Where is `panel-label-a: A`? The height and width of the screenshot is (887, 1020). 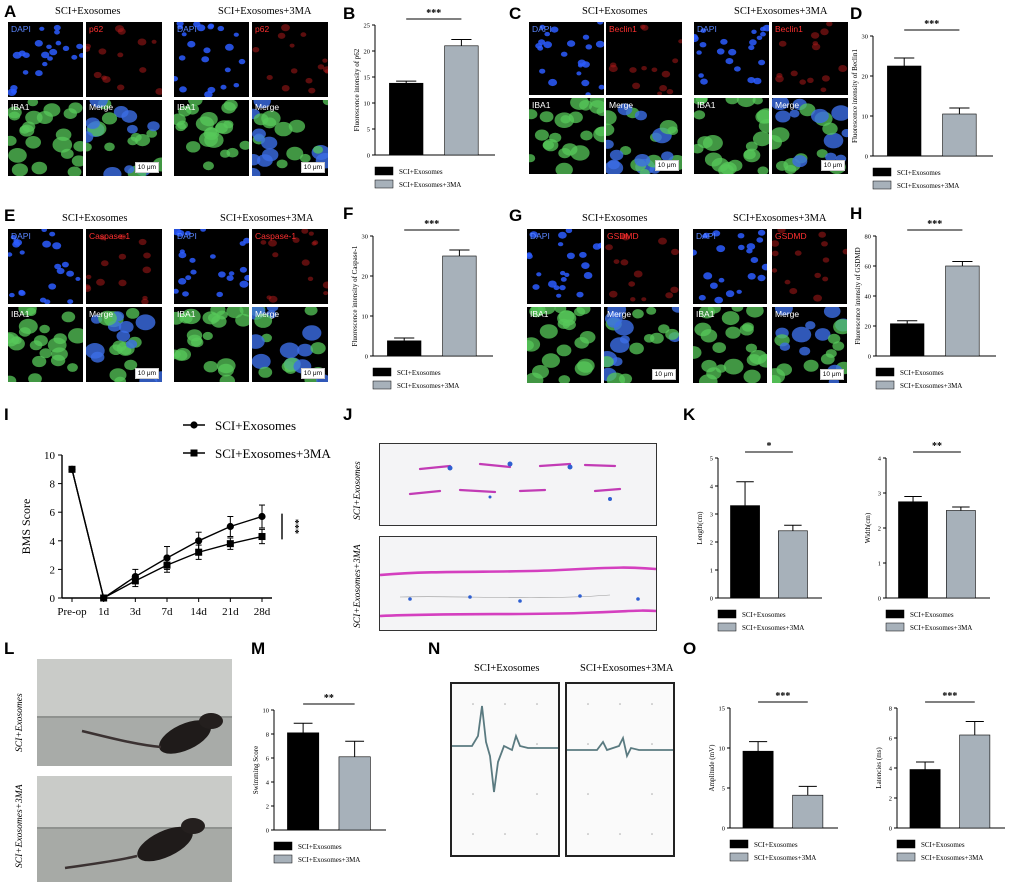 panel-label-a: A is located at coordinates (10, 11).